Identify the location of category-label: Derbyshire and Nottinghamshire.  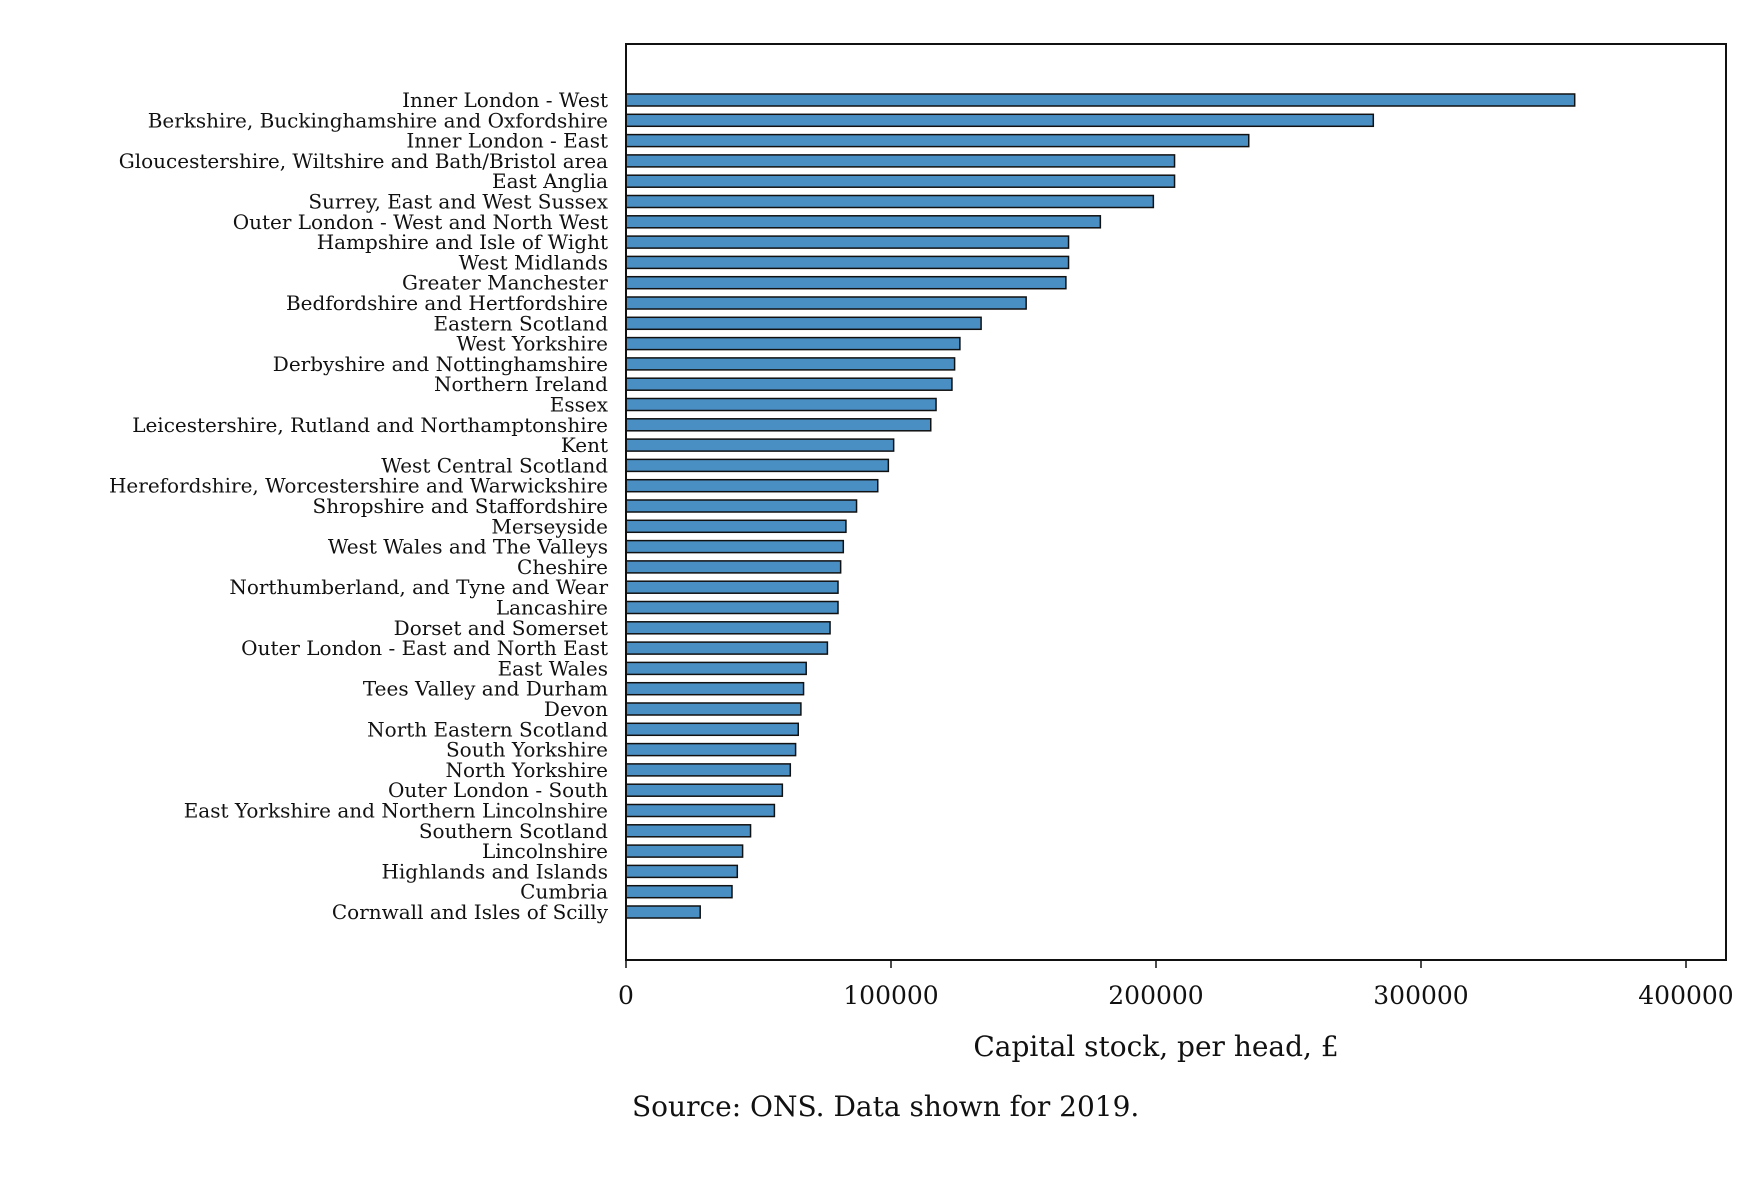
(440, 364).